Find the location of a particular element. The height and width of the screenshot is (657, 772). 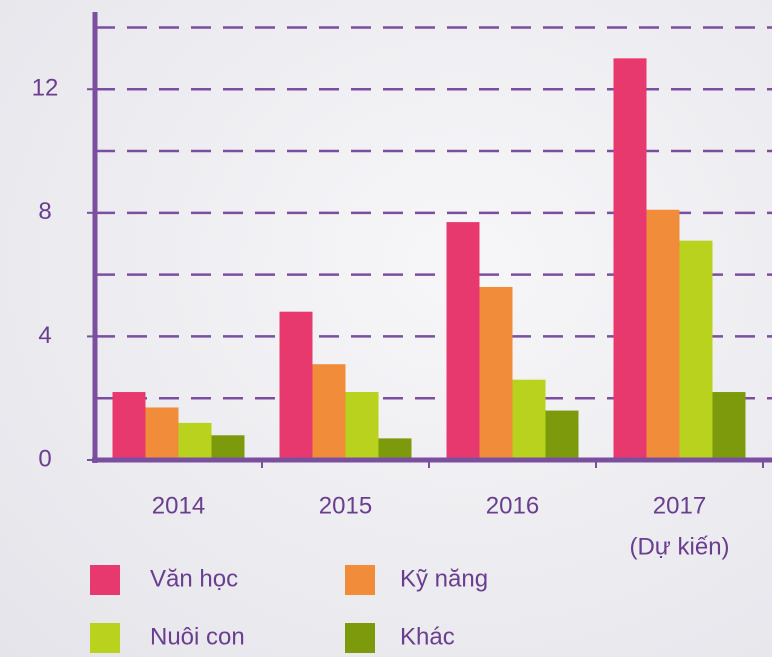

legend-label: Khác is located at coordinates (427, 636).